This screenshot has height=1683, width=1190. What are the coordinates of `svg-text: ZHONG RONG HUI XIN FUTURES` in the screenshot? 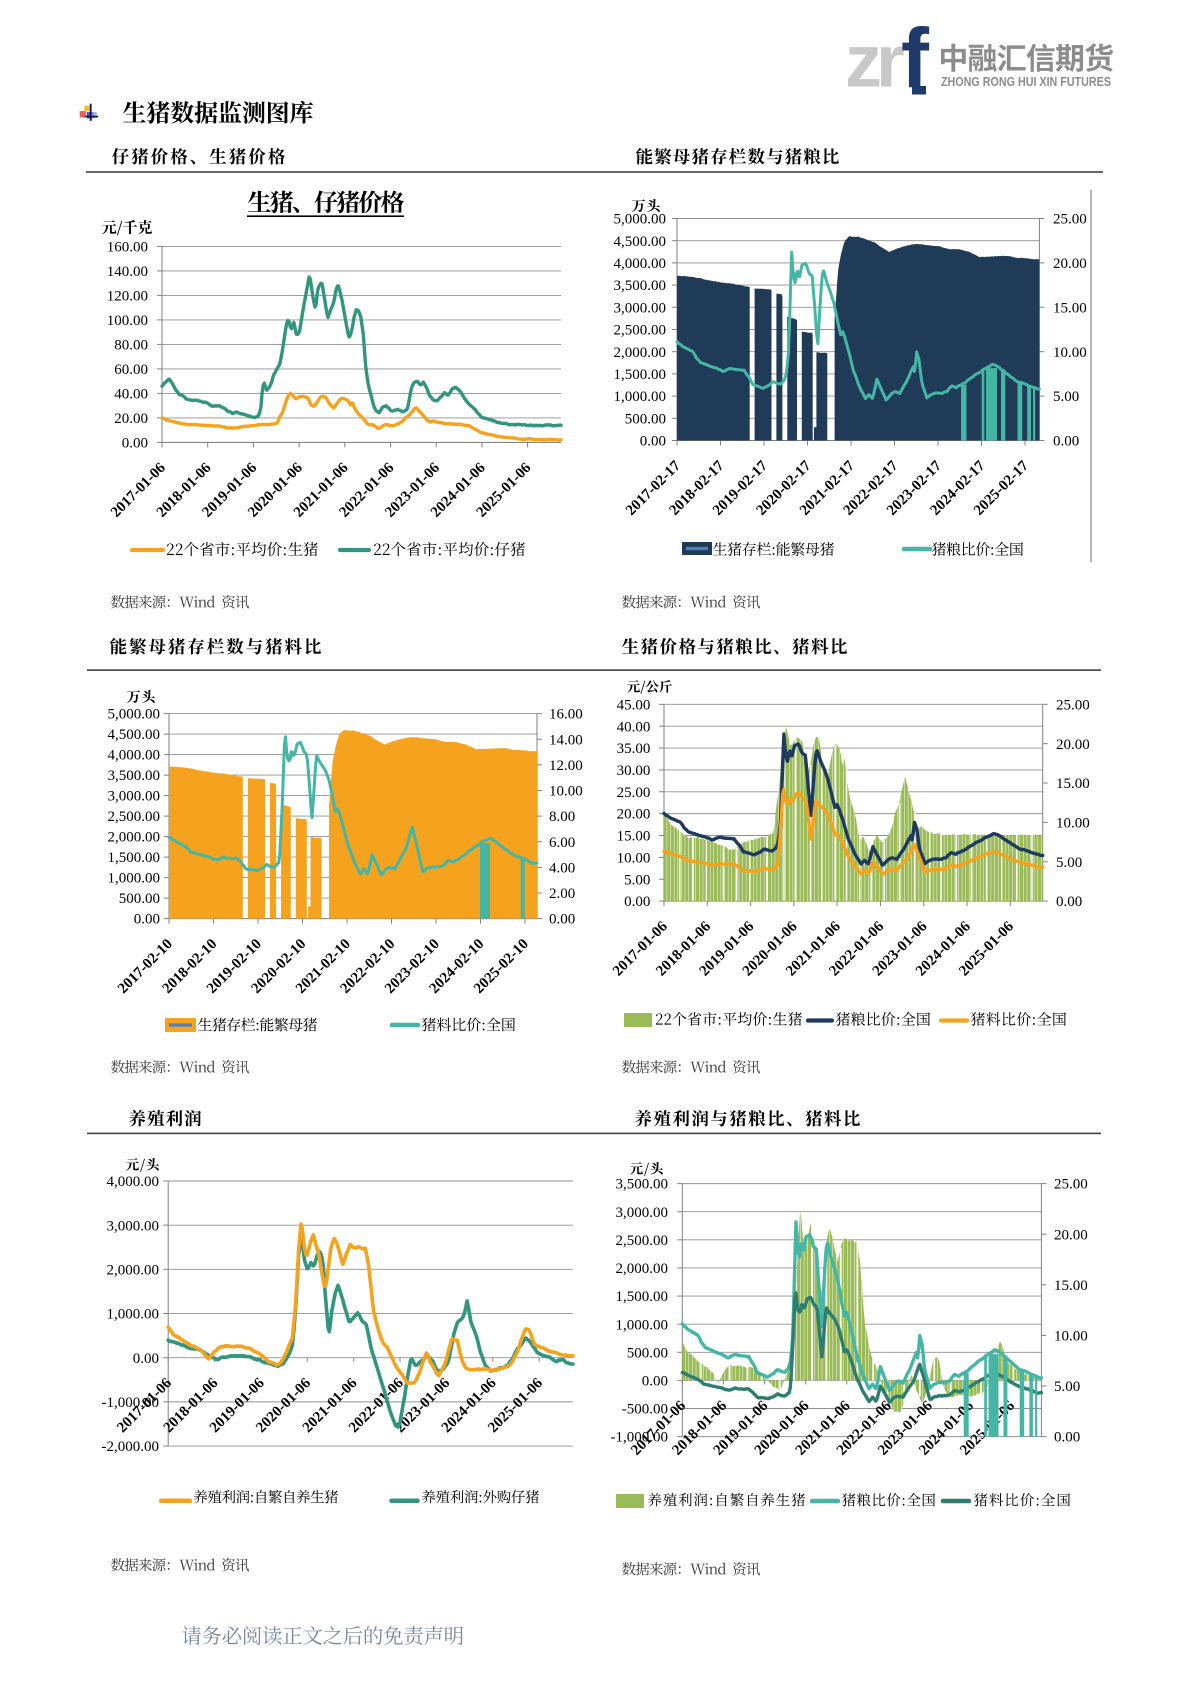 It's located at (1026, 82).